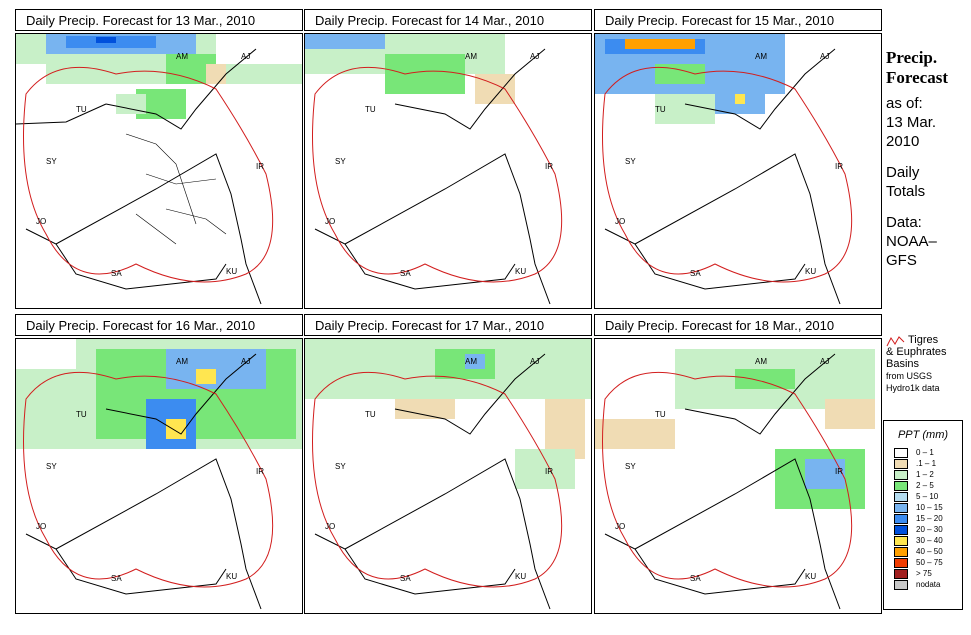  What do you see at coordinates (912, 57) in the screenshot?
I see `info-title-line1: Precip.` at bounding box center [912, 57].